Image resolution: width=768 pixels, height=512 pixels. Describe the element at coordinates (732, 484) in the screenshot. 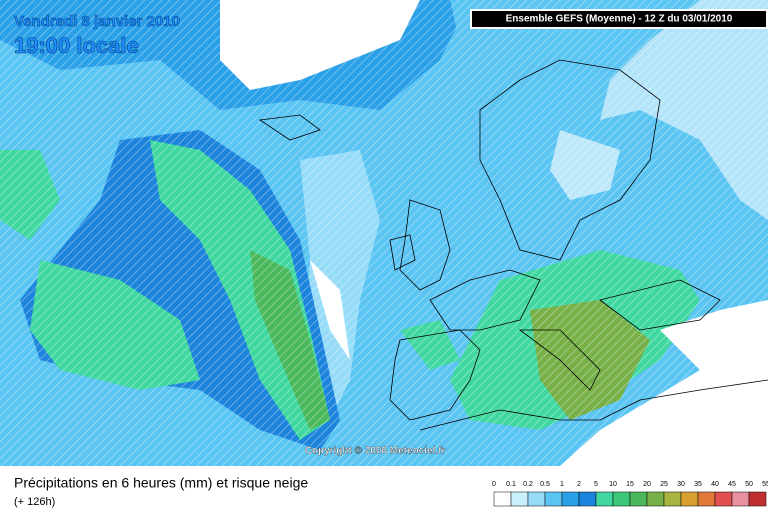

I see `legend-level: 45` at that location.